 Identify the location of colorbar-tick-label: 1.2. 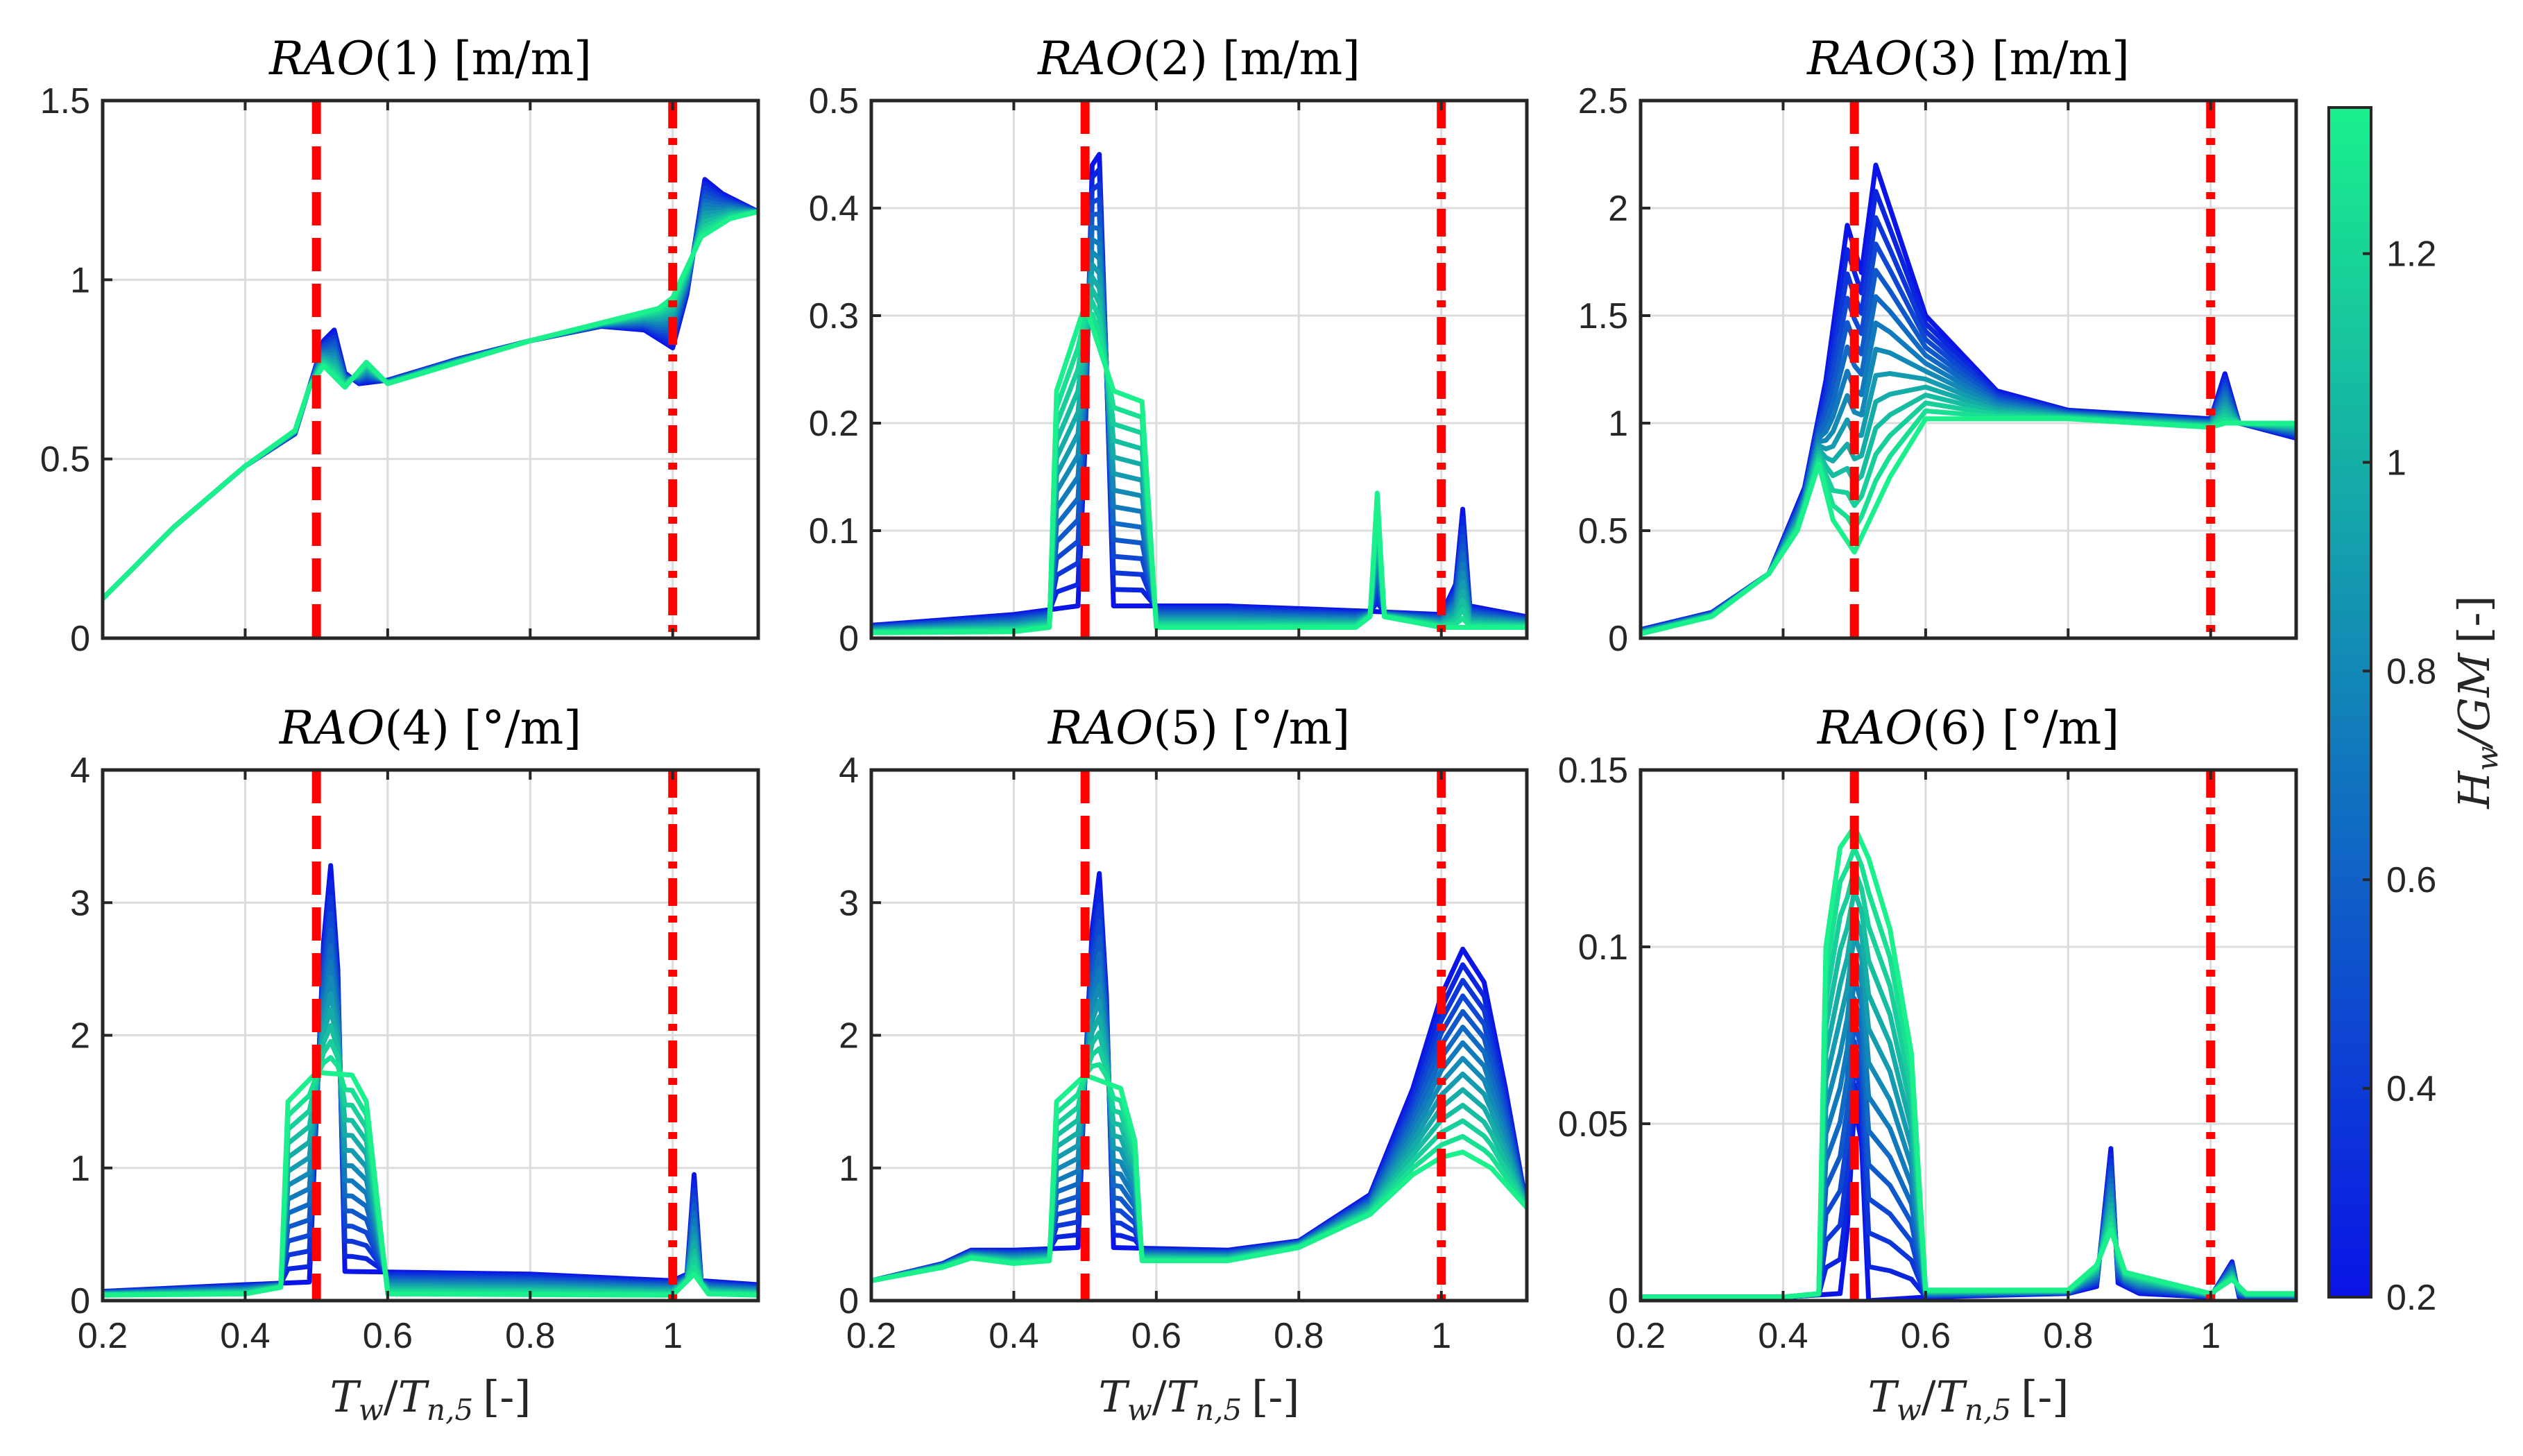
(2411, 254).